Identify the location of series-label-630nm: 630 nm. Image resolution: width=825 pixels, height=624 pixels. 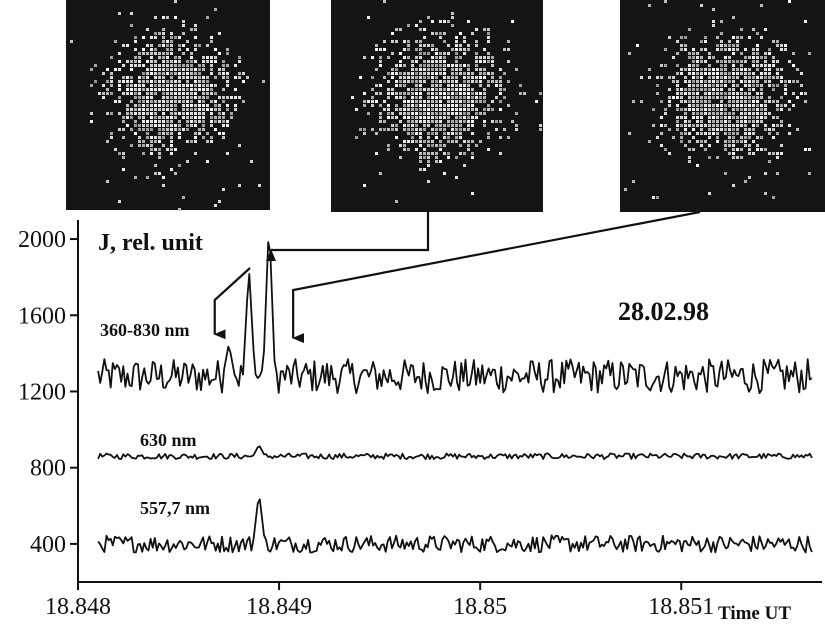
(168, 440).